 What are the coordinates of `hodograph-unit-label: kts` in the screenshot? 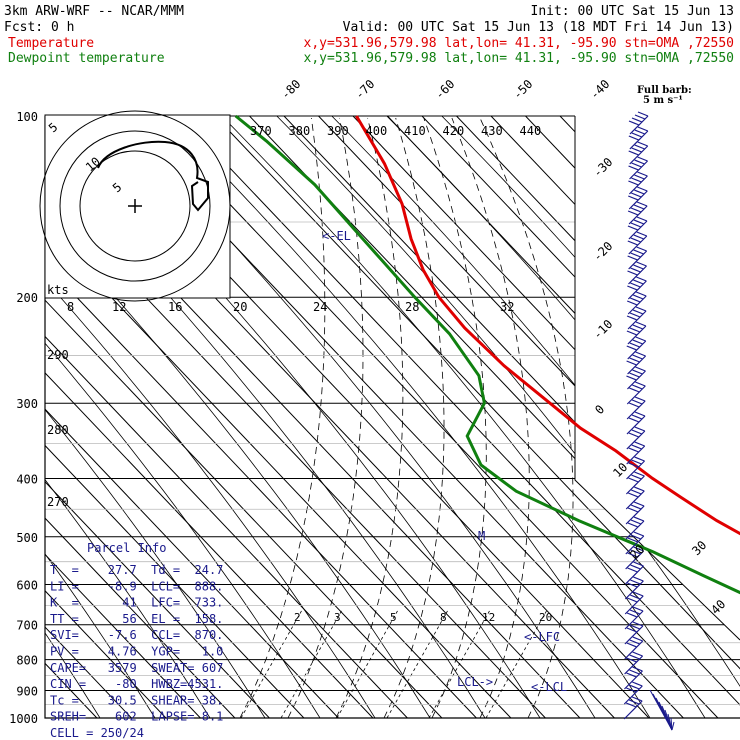 It's located at (58, 290).